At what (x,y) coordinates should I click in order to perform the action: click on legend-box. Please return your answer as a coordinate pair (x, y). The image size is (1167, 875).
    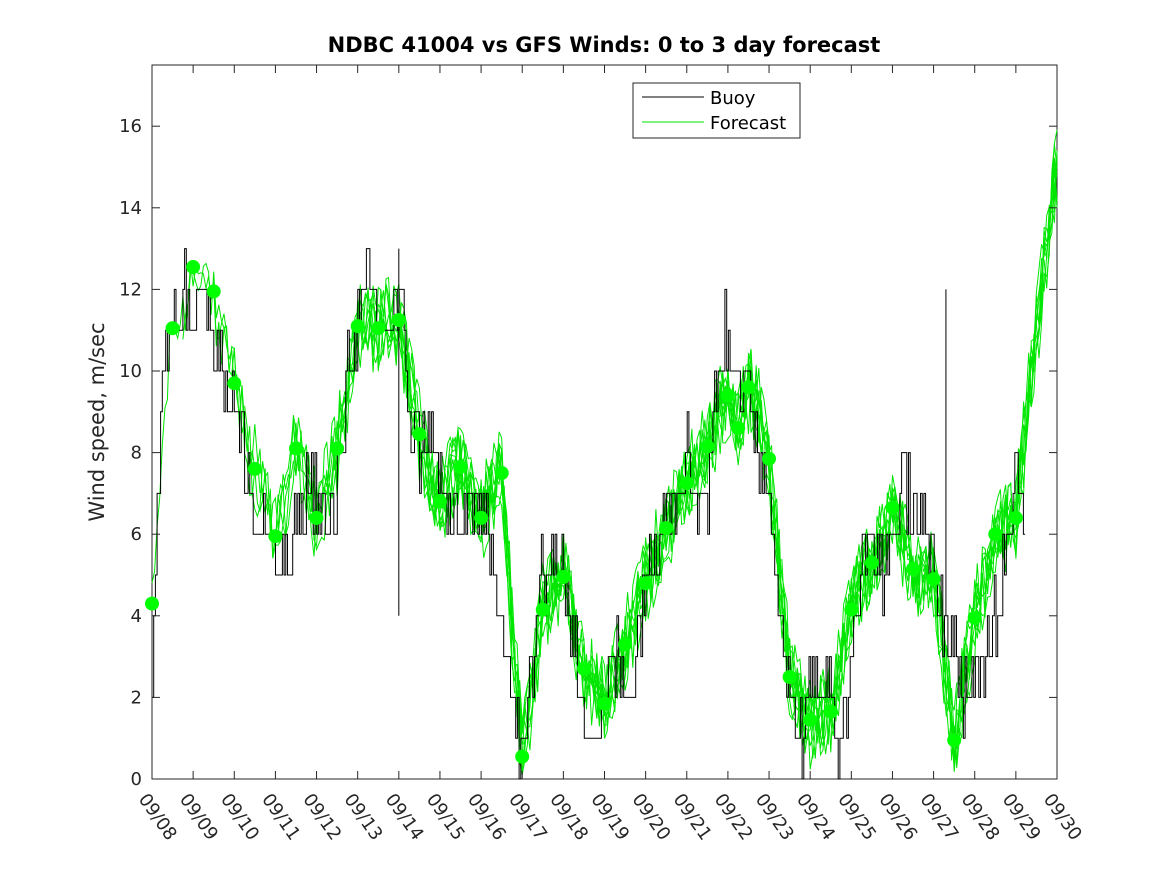
    Looking at the image, I should click on (716, 110).